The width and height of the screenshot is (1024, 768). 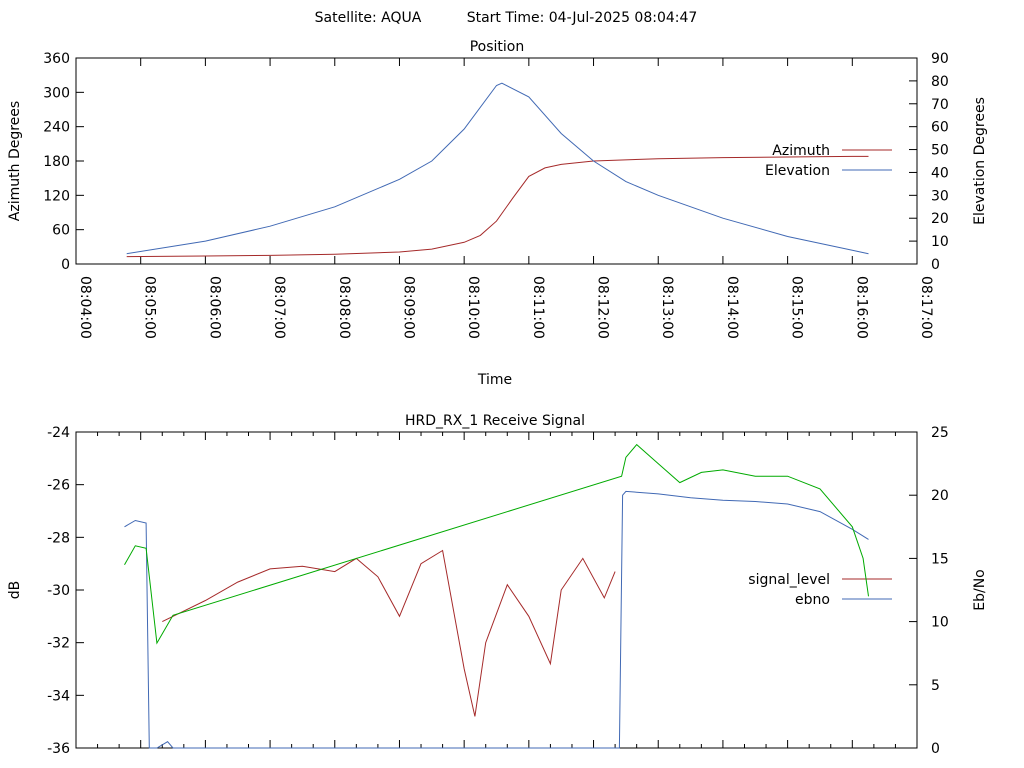 What do you see at coordinates (56, 128) in the screenshot?
I see `left-tick-label: 240` at bounding box center [56, 128].